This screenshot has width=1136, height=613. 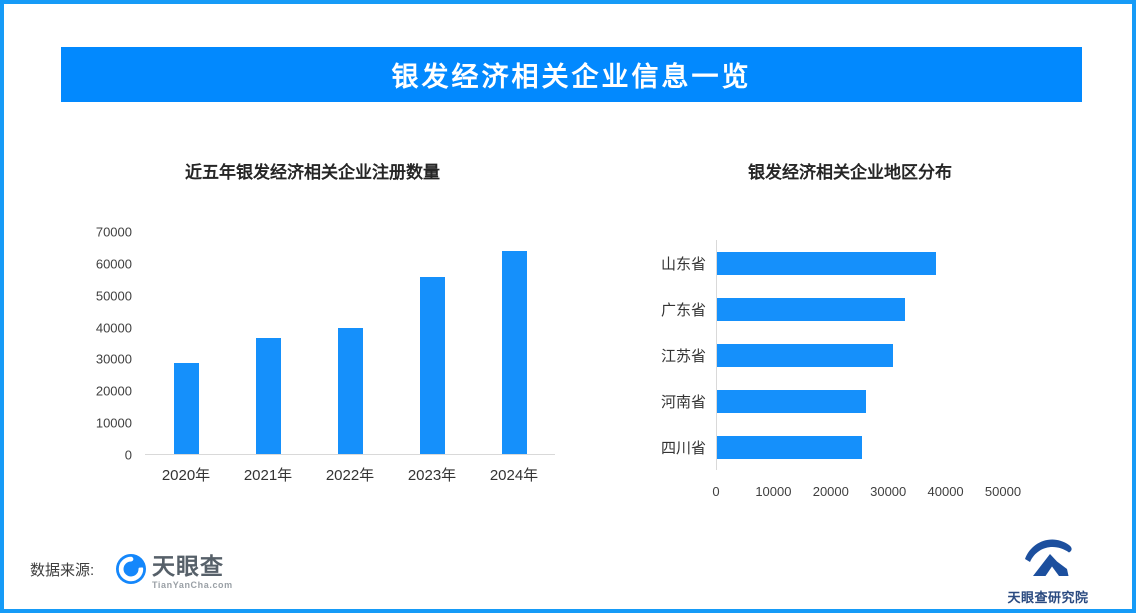 I want to click on research-institute-name: 天眼查研究院, so click(x=1048, y=597).